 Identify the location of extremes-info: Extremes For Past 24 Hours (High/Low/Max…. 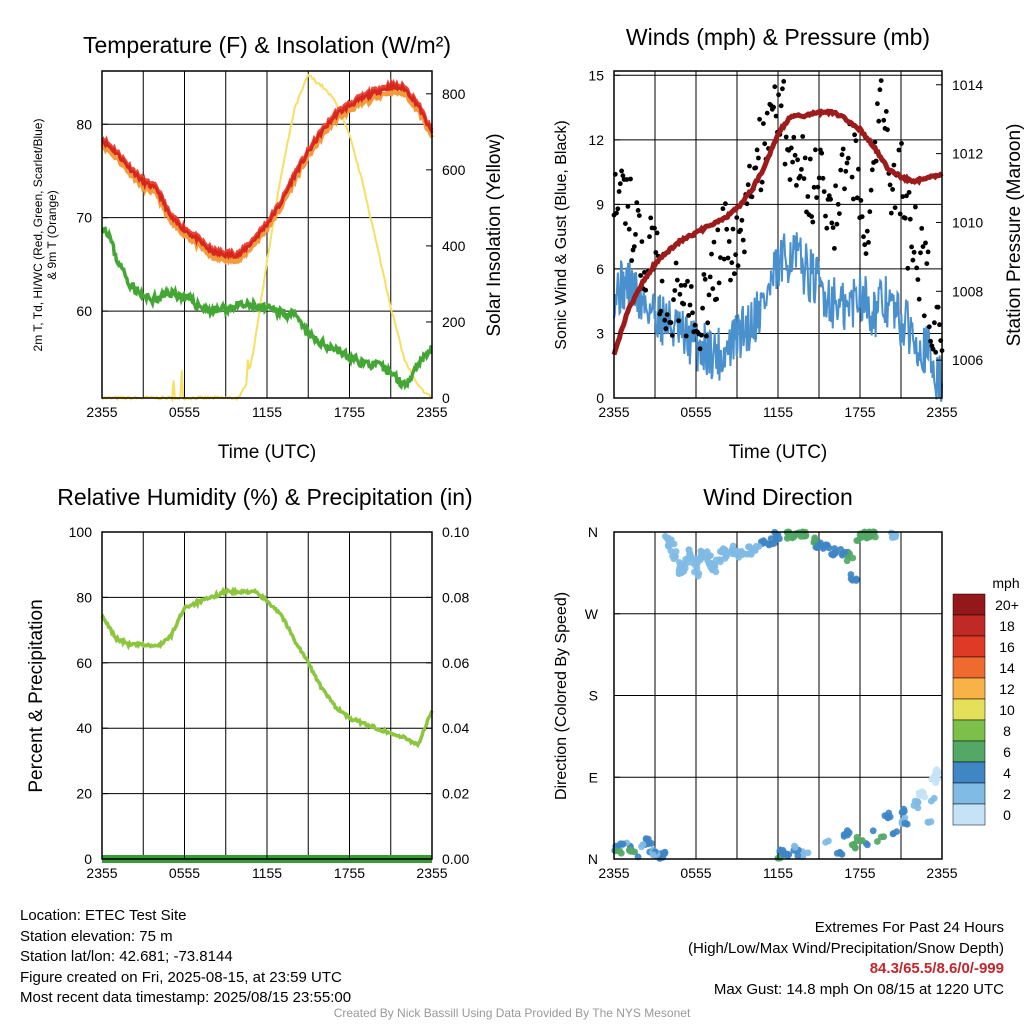
(846, 959).